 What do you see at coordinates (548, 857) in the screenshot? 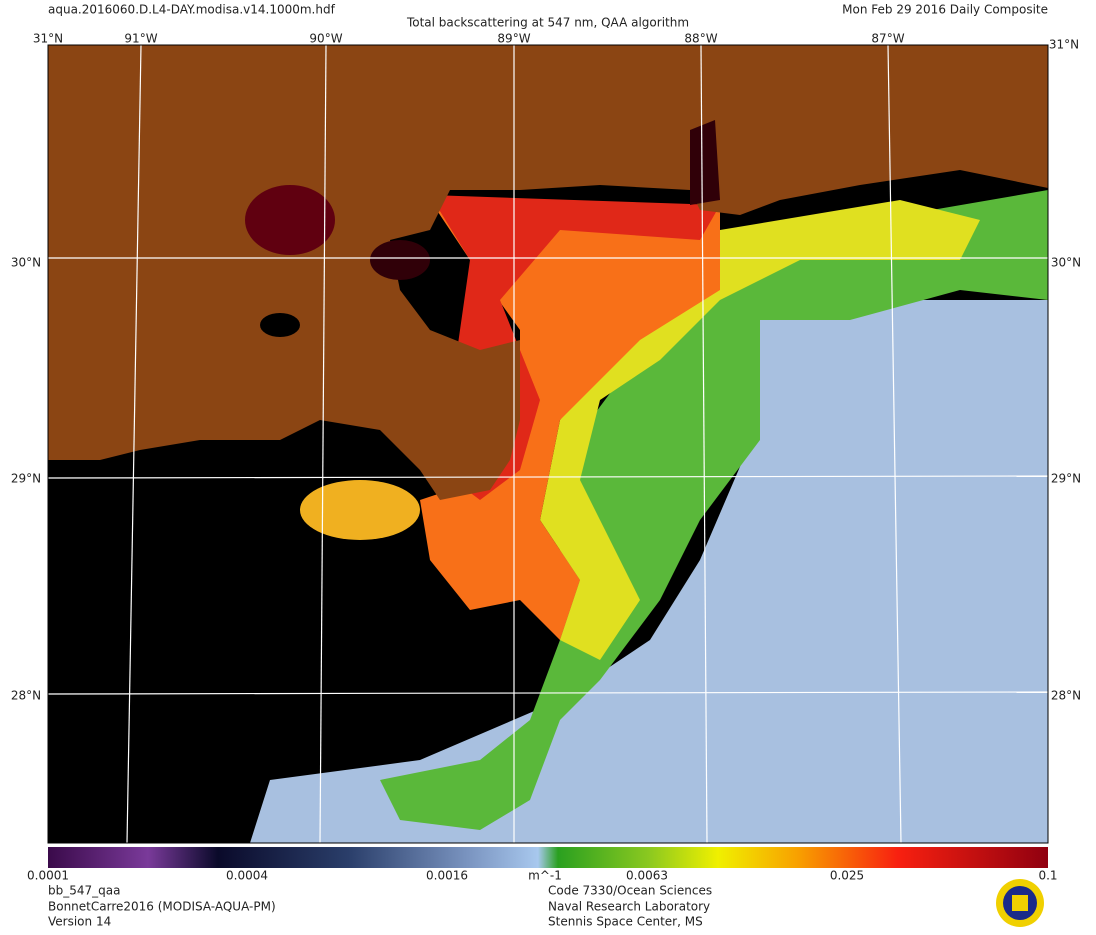
I see `colorbar` at bounding box center [548, 857].